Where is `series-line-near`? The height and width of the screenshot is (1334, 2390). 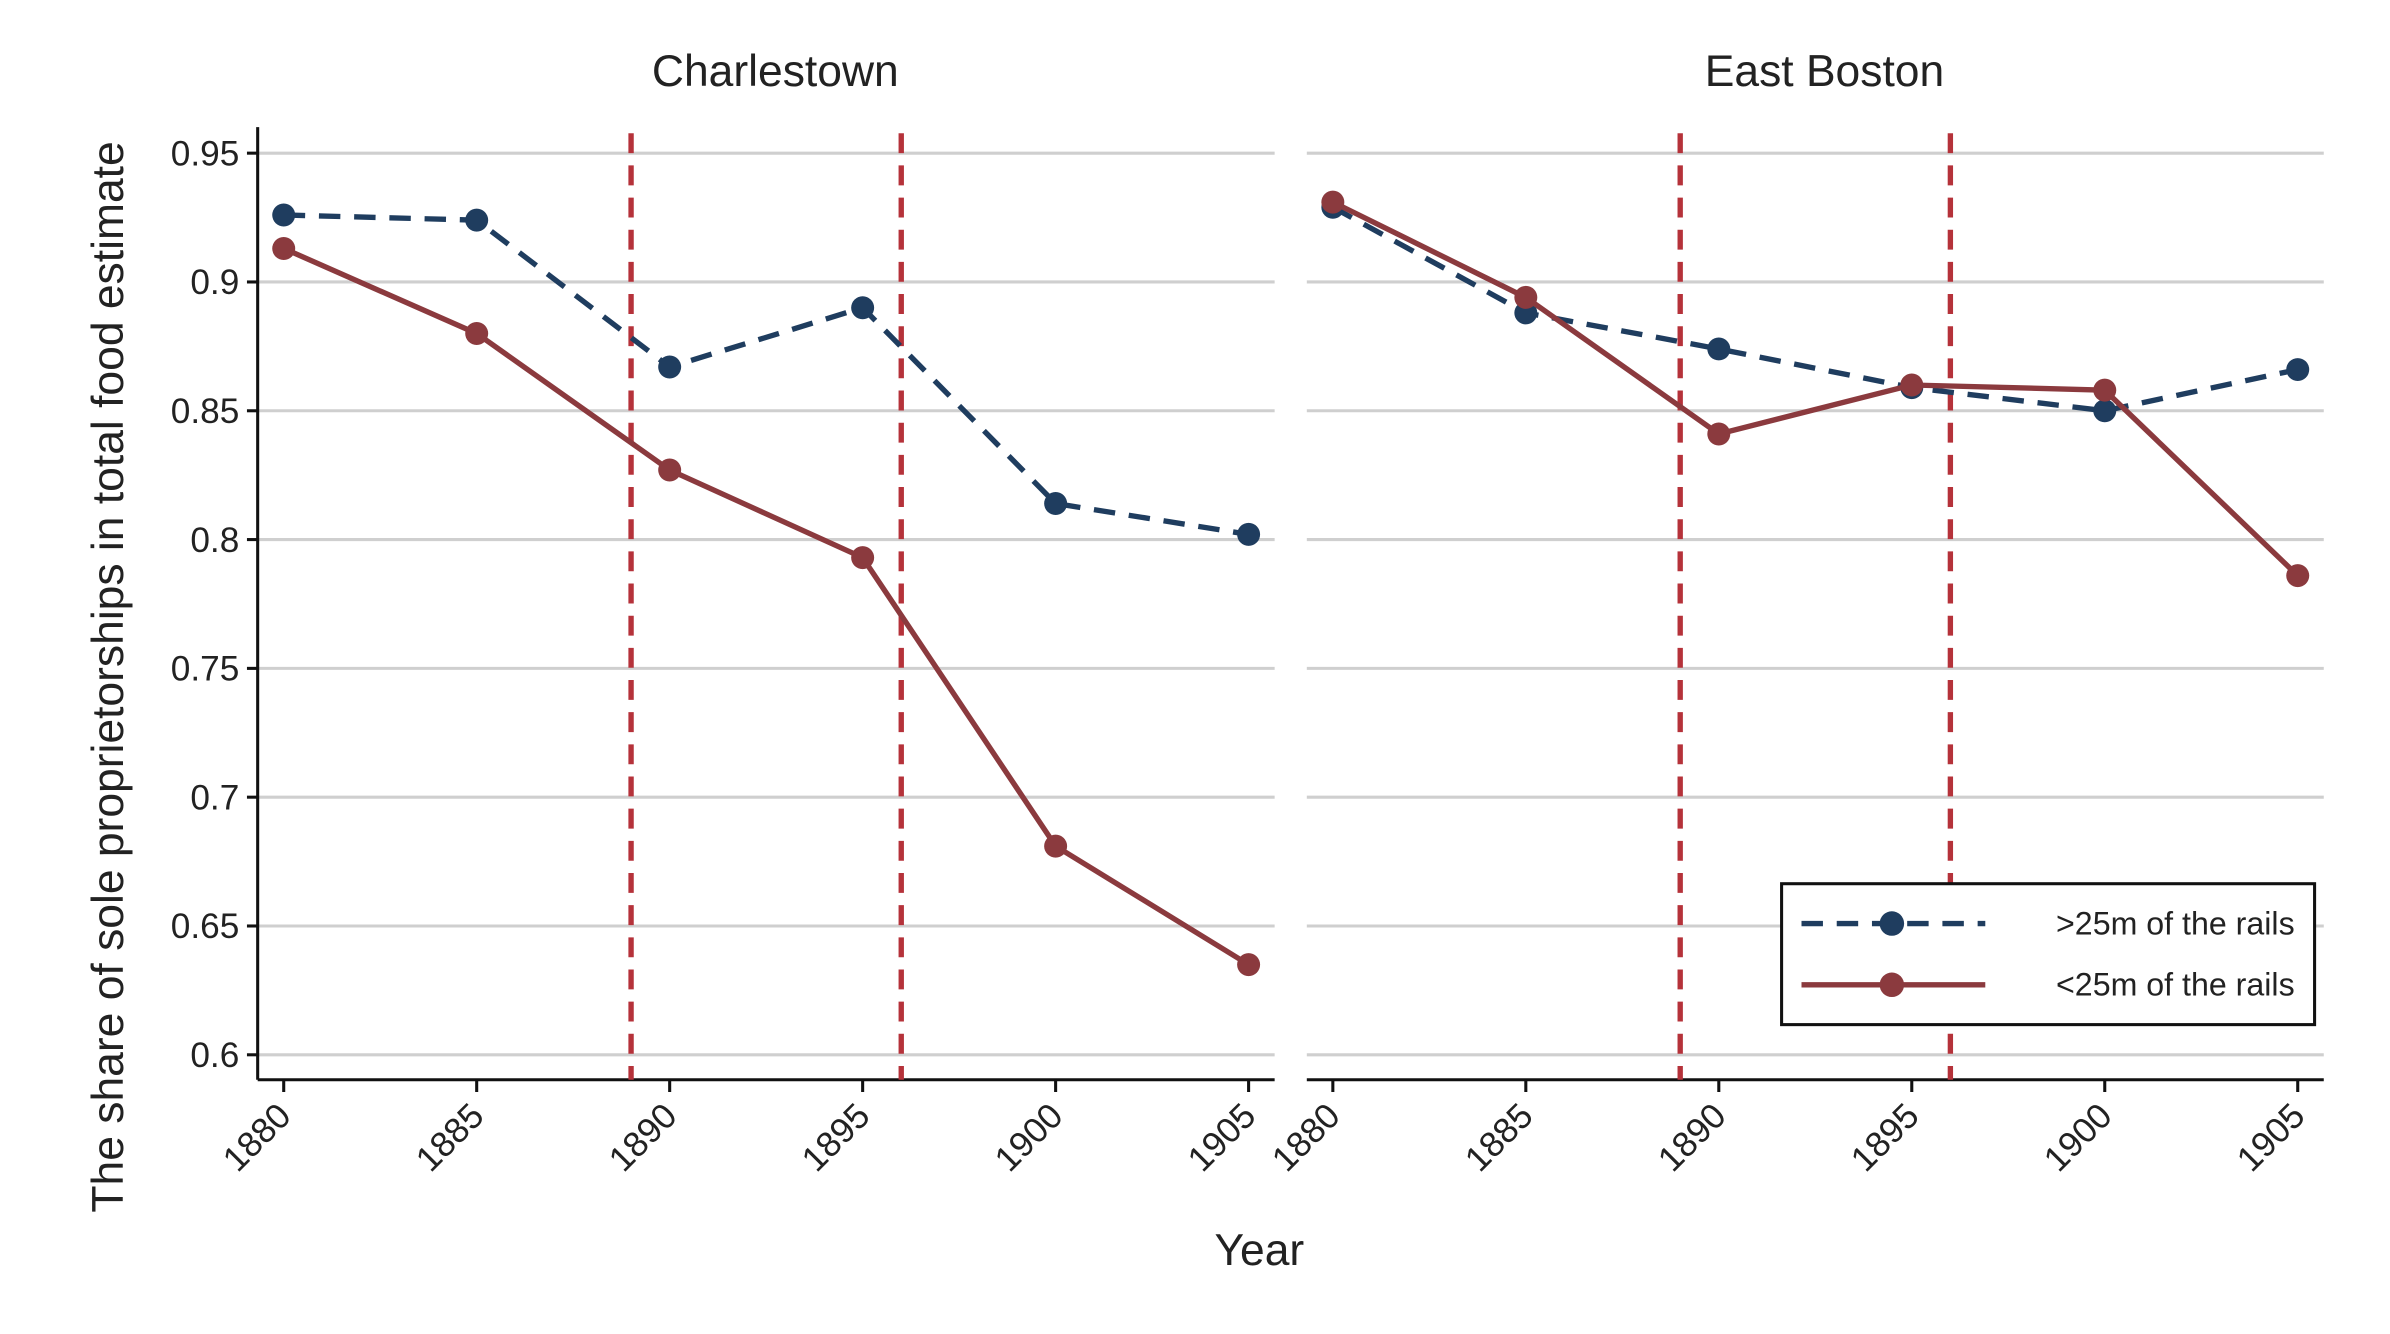
series-line-near is located at coordinates (1815, 388).